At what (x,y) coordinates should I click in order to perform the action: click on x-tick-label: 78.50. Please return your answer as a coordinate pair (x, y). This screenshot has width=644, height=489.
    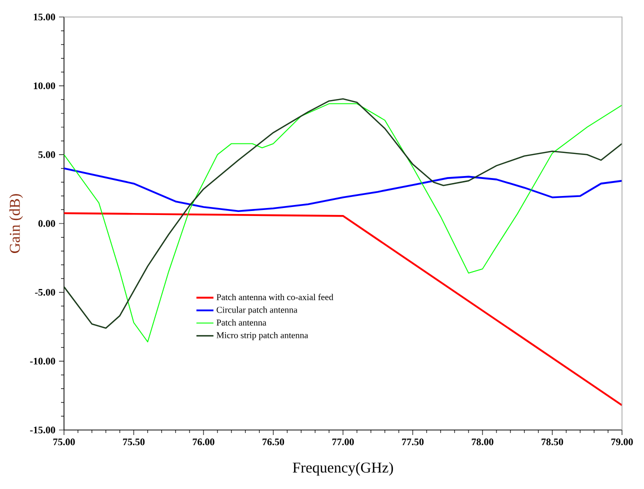
    Looking at the image, I should click on (553, 442).